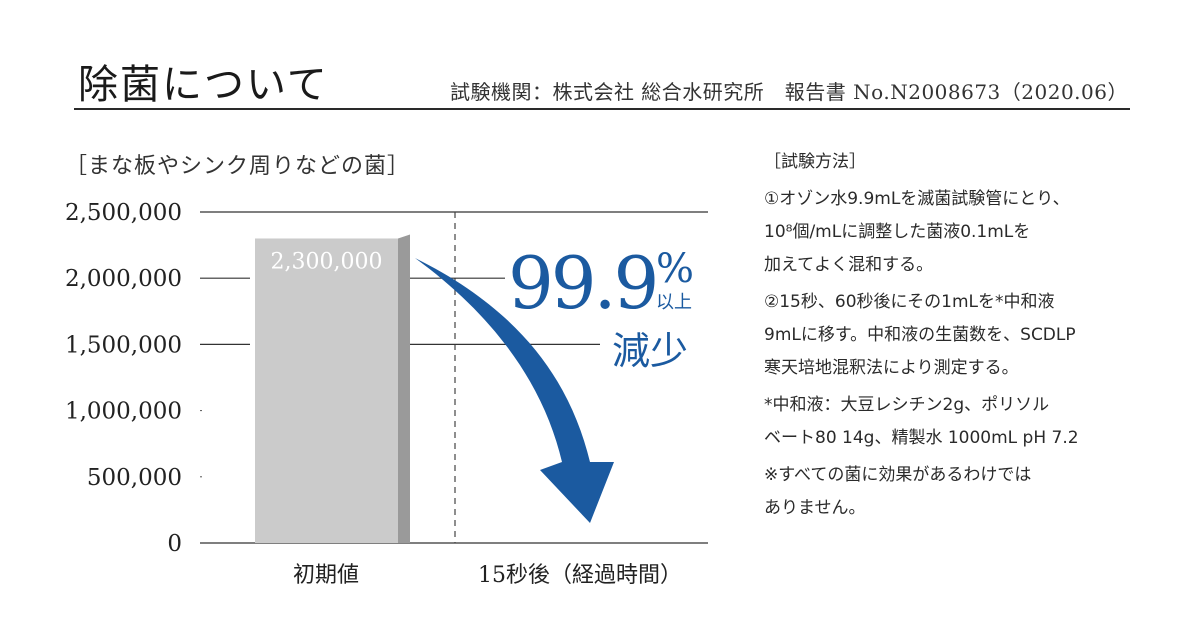 The width and height of the screenshot is (1200, 634). I want to click on method-line: ※すべての菌に効果があるわけでは, so click(898, 475).